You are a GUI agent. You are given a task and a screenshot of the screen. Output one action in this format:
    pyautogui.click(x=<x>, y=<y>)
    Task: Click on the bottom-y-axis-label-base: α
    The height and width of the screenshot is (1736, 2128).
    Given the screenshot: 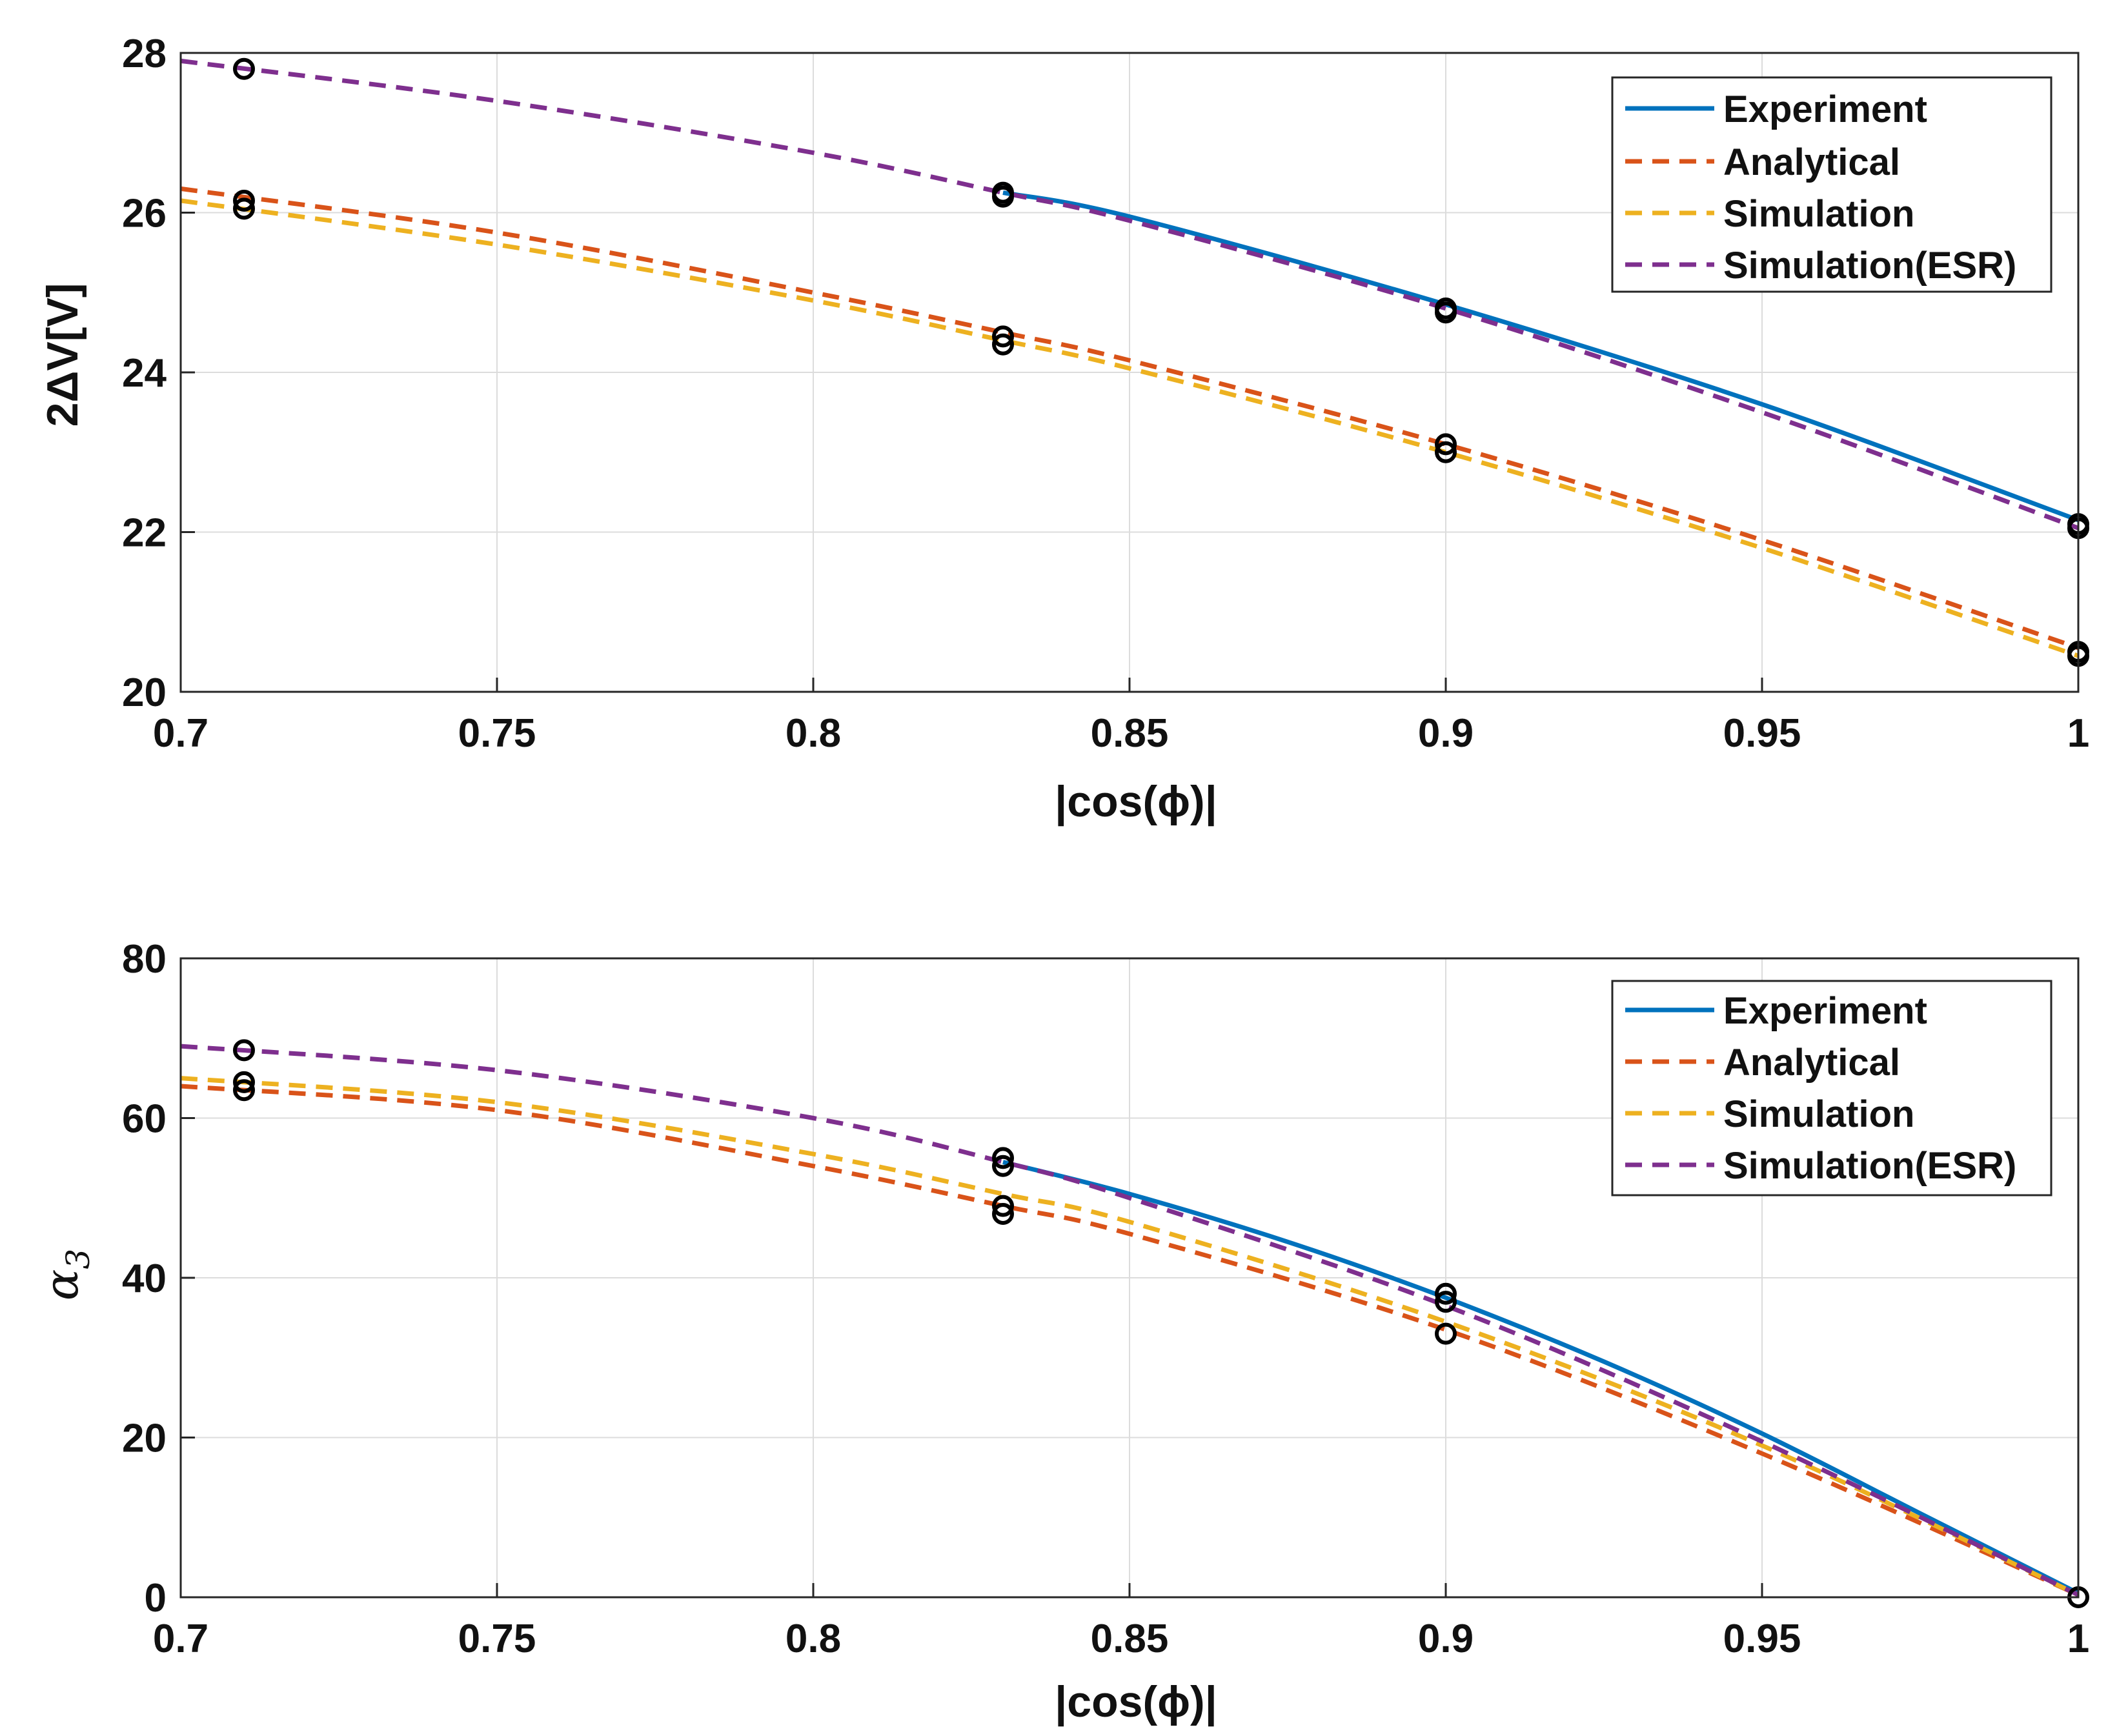 What is the action you would take?
    pyautogui.click(x=61, y=1285)
    